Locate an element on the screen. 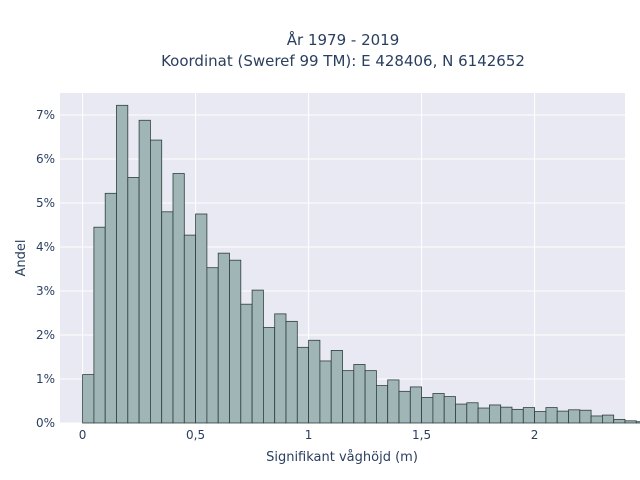  y-tick-label: 1% is located at coordinates (45, 379).